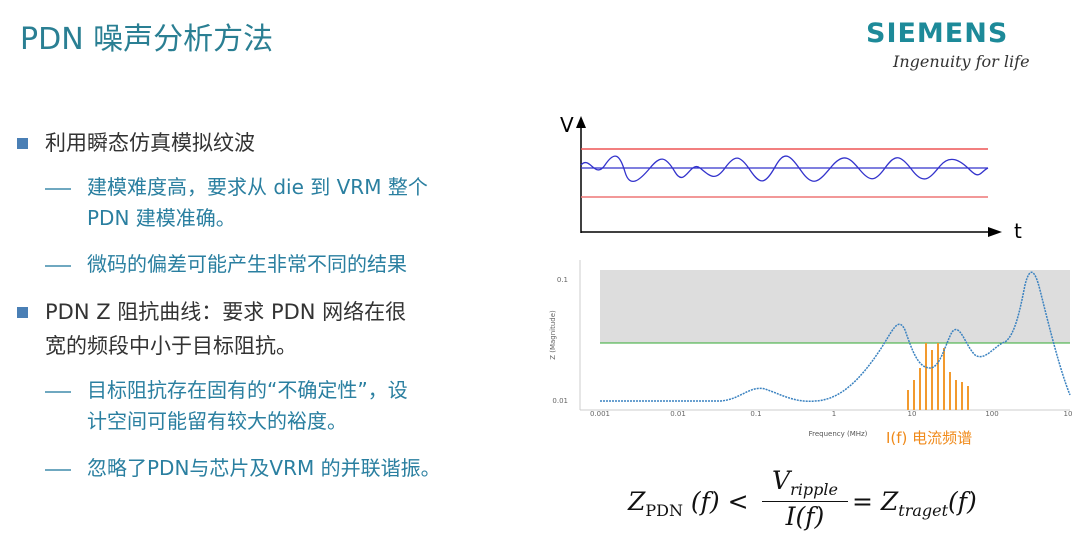  Describe the element at coordinates (929, 438) in the screenshot. I see `spectrum-label: I(f) 电流频谱` at that location.